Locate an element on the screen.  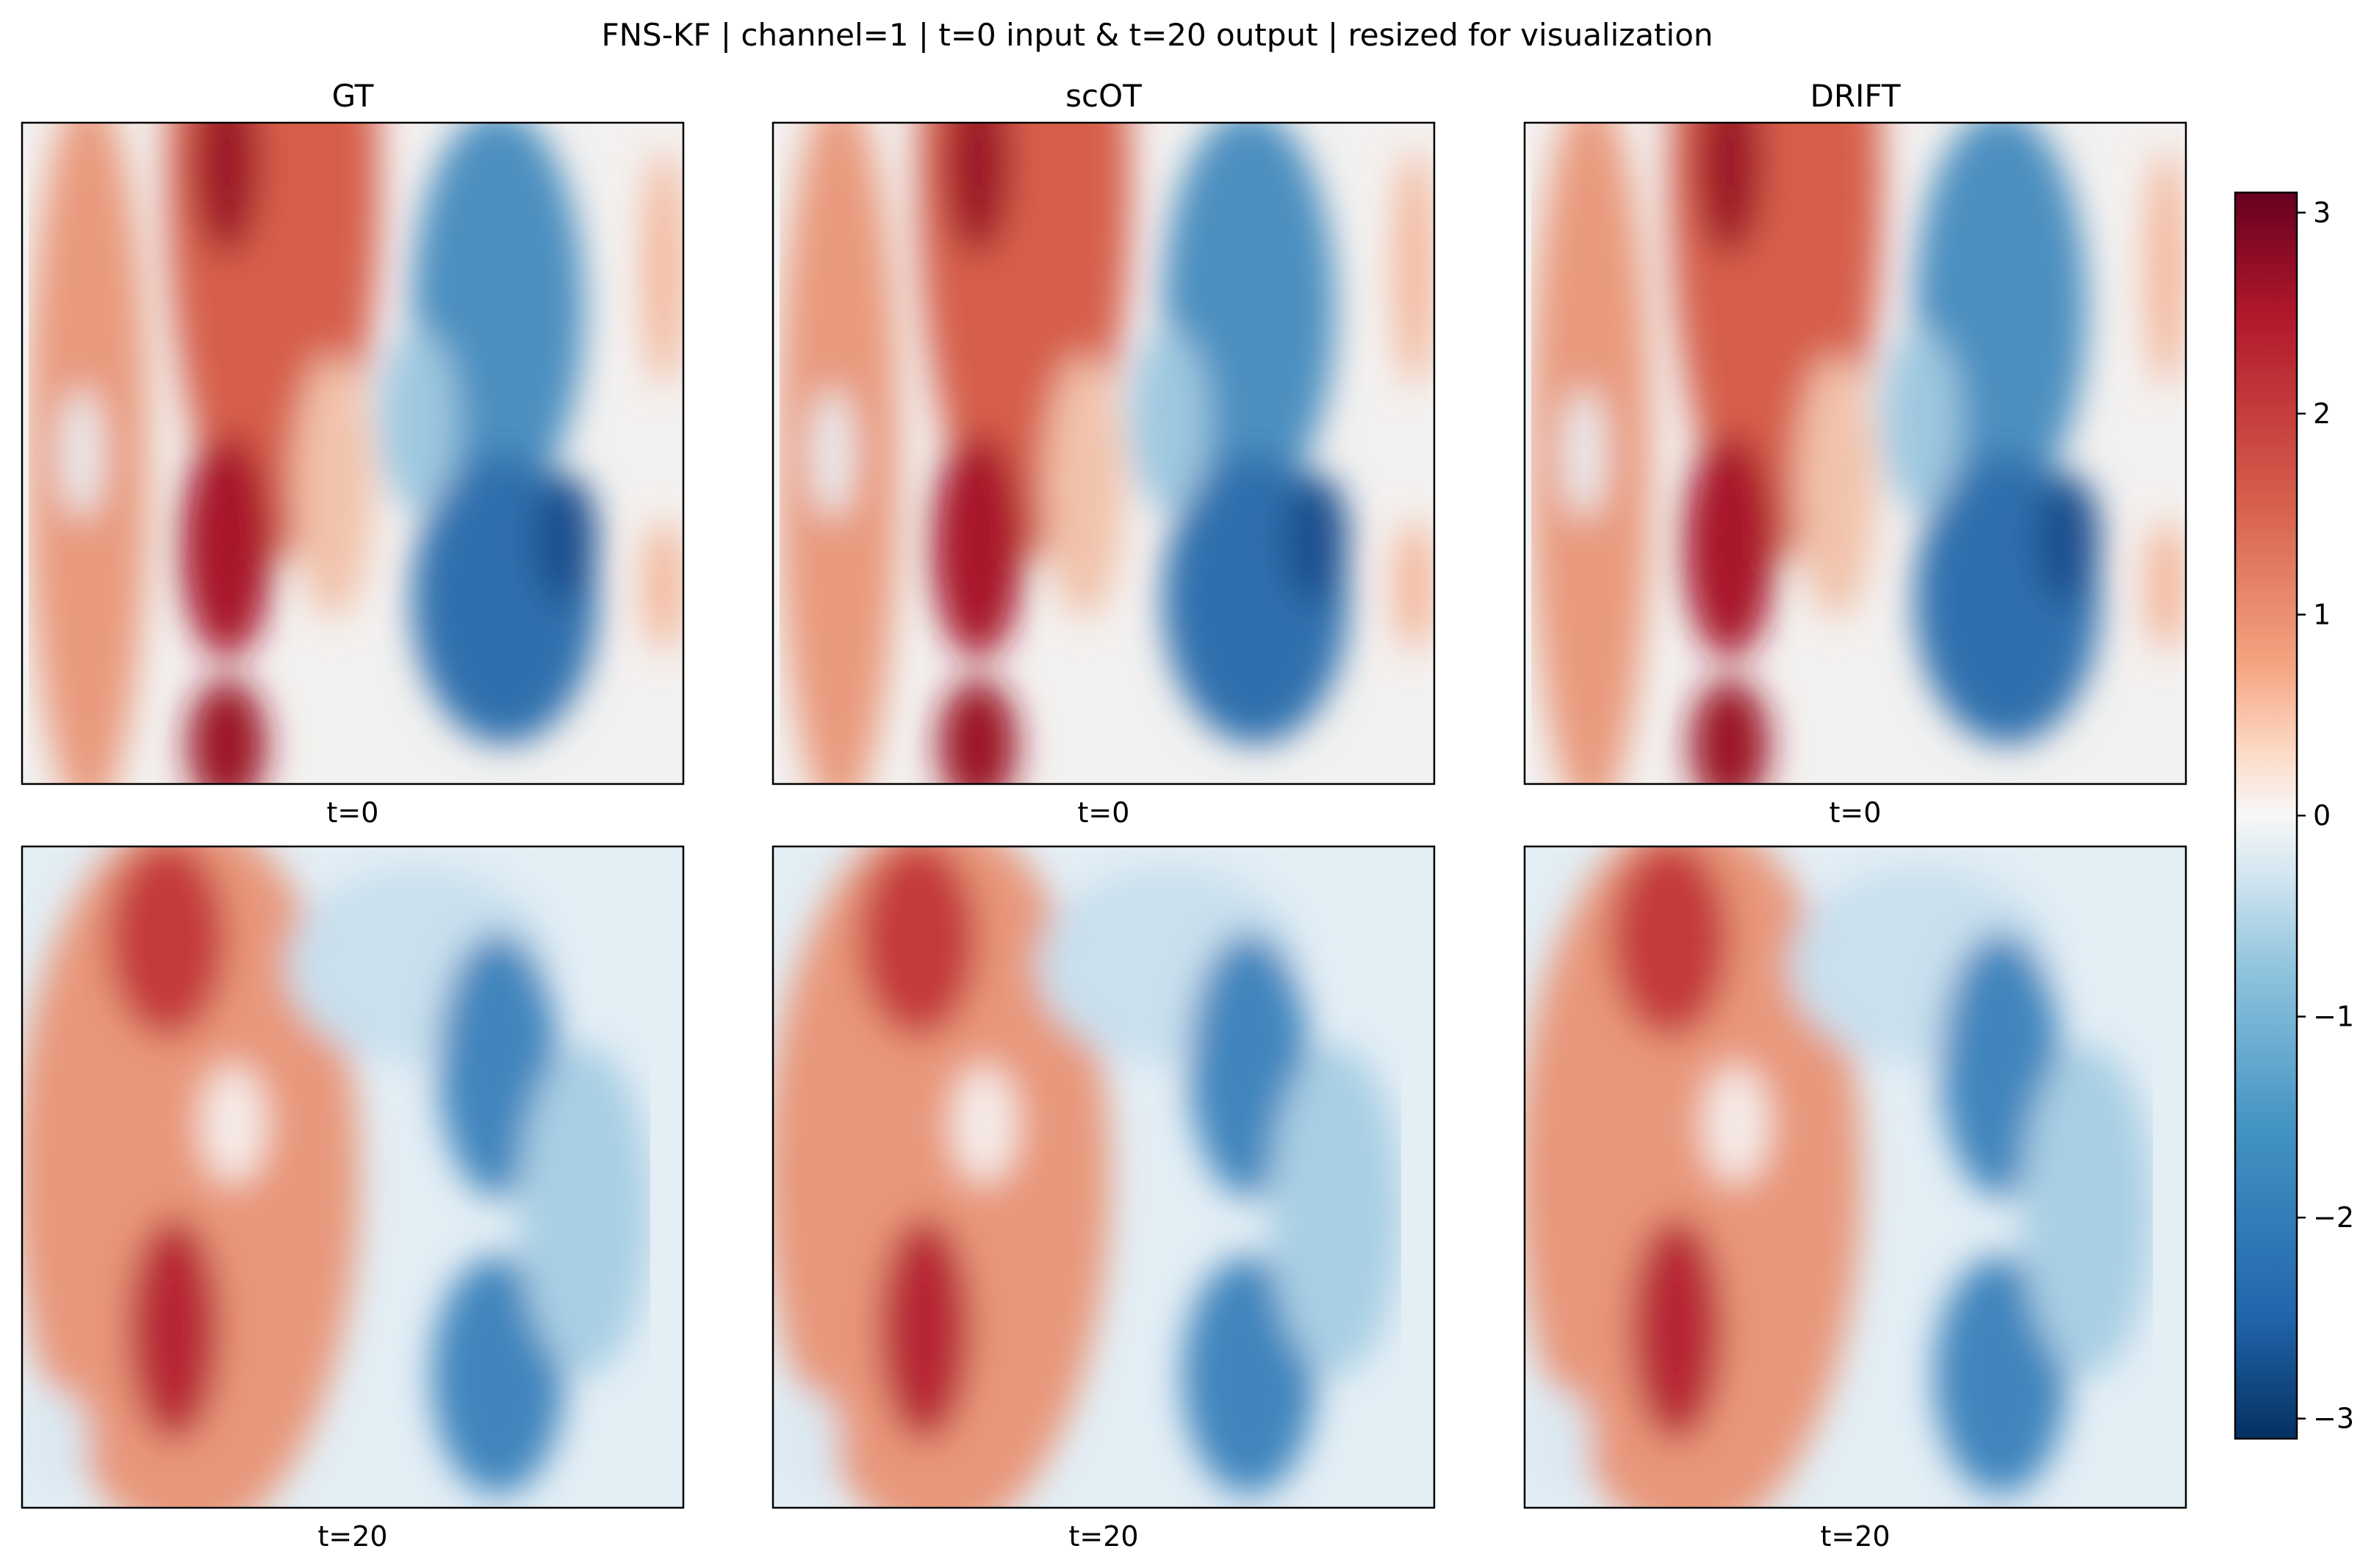
heatmap-panel: scOT t=0 is located at coordinates (1104, 453).